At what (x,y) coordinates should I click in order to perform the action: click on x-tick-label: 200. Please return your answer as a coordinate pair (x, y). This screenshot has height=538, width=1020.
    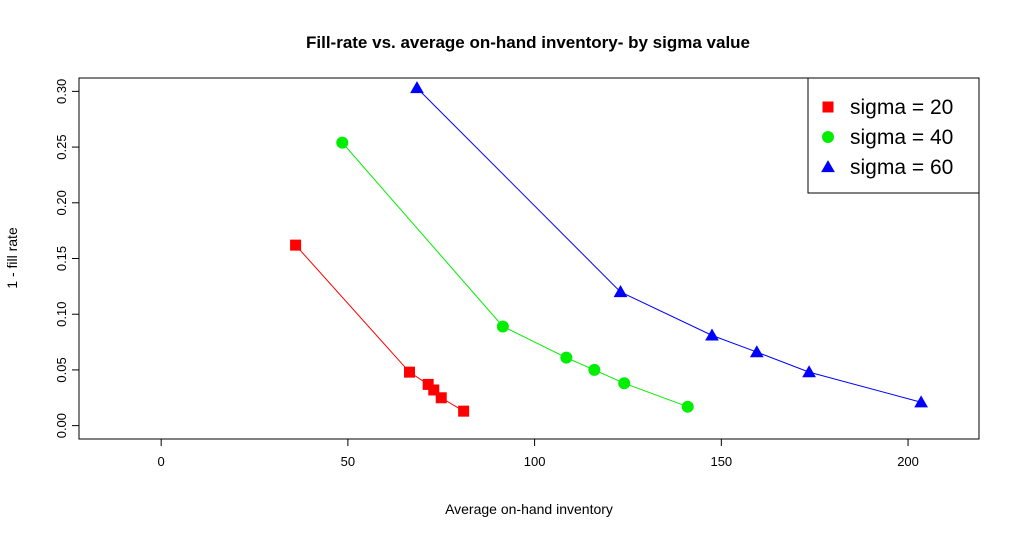
    Looking at the image, I should click on (908, 461).